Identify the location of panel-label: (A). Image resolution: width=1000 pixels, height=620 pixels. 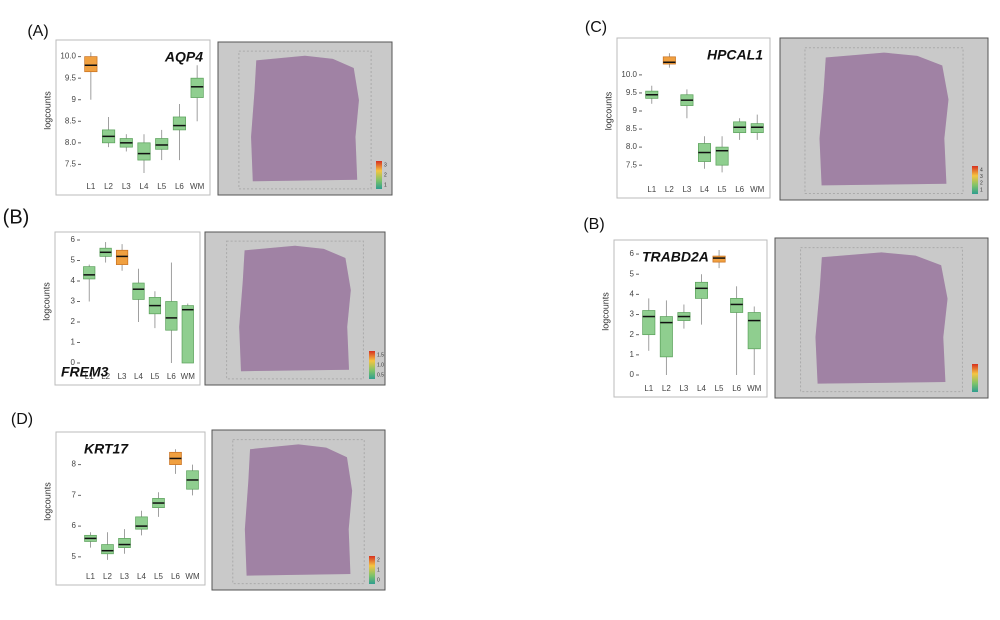
(37, 31).